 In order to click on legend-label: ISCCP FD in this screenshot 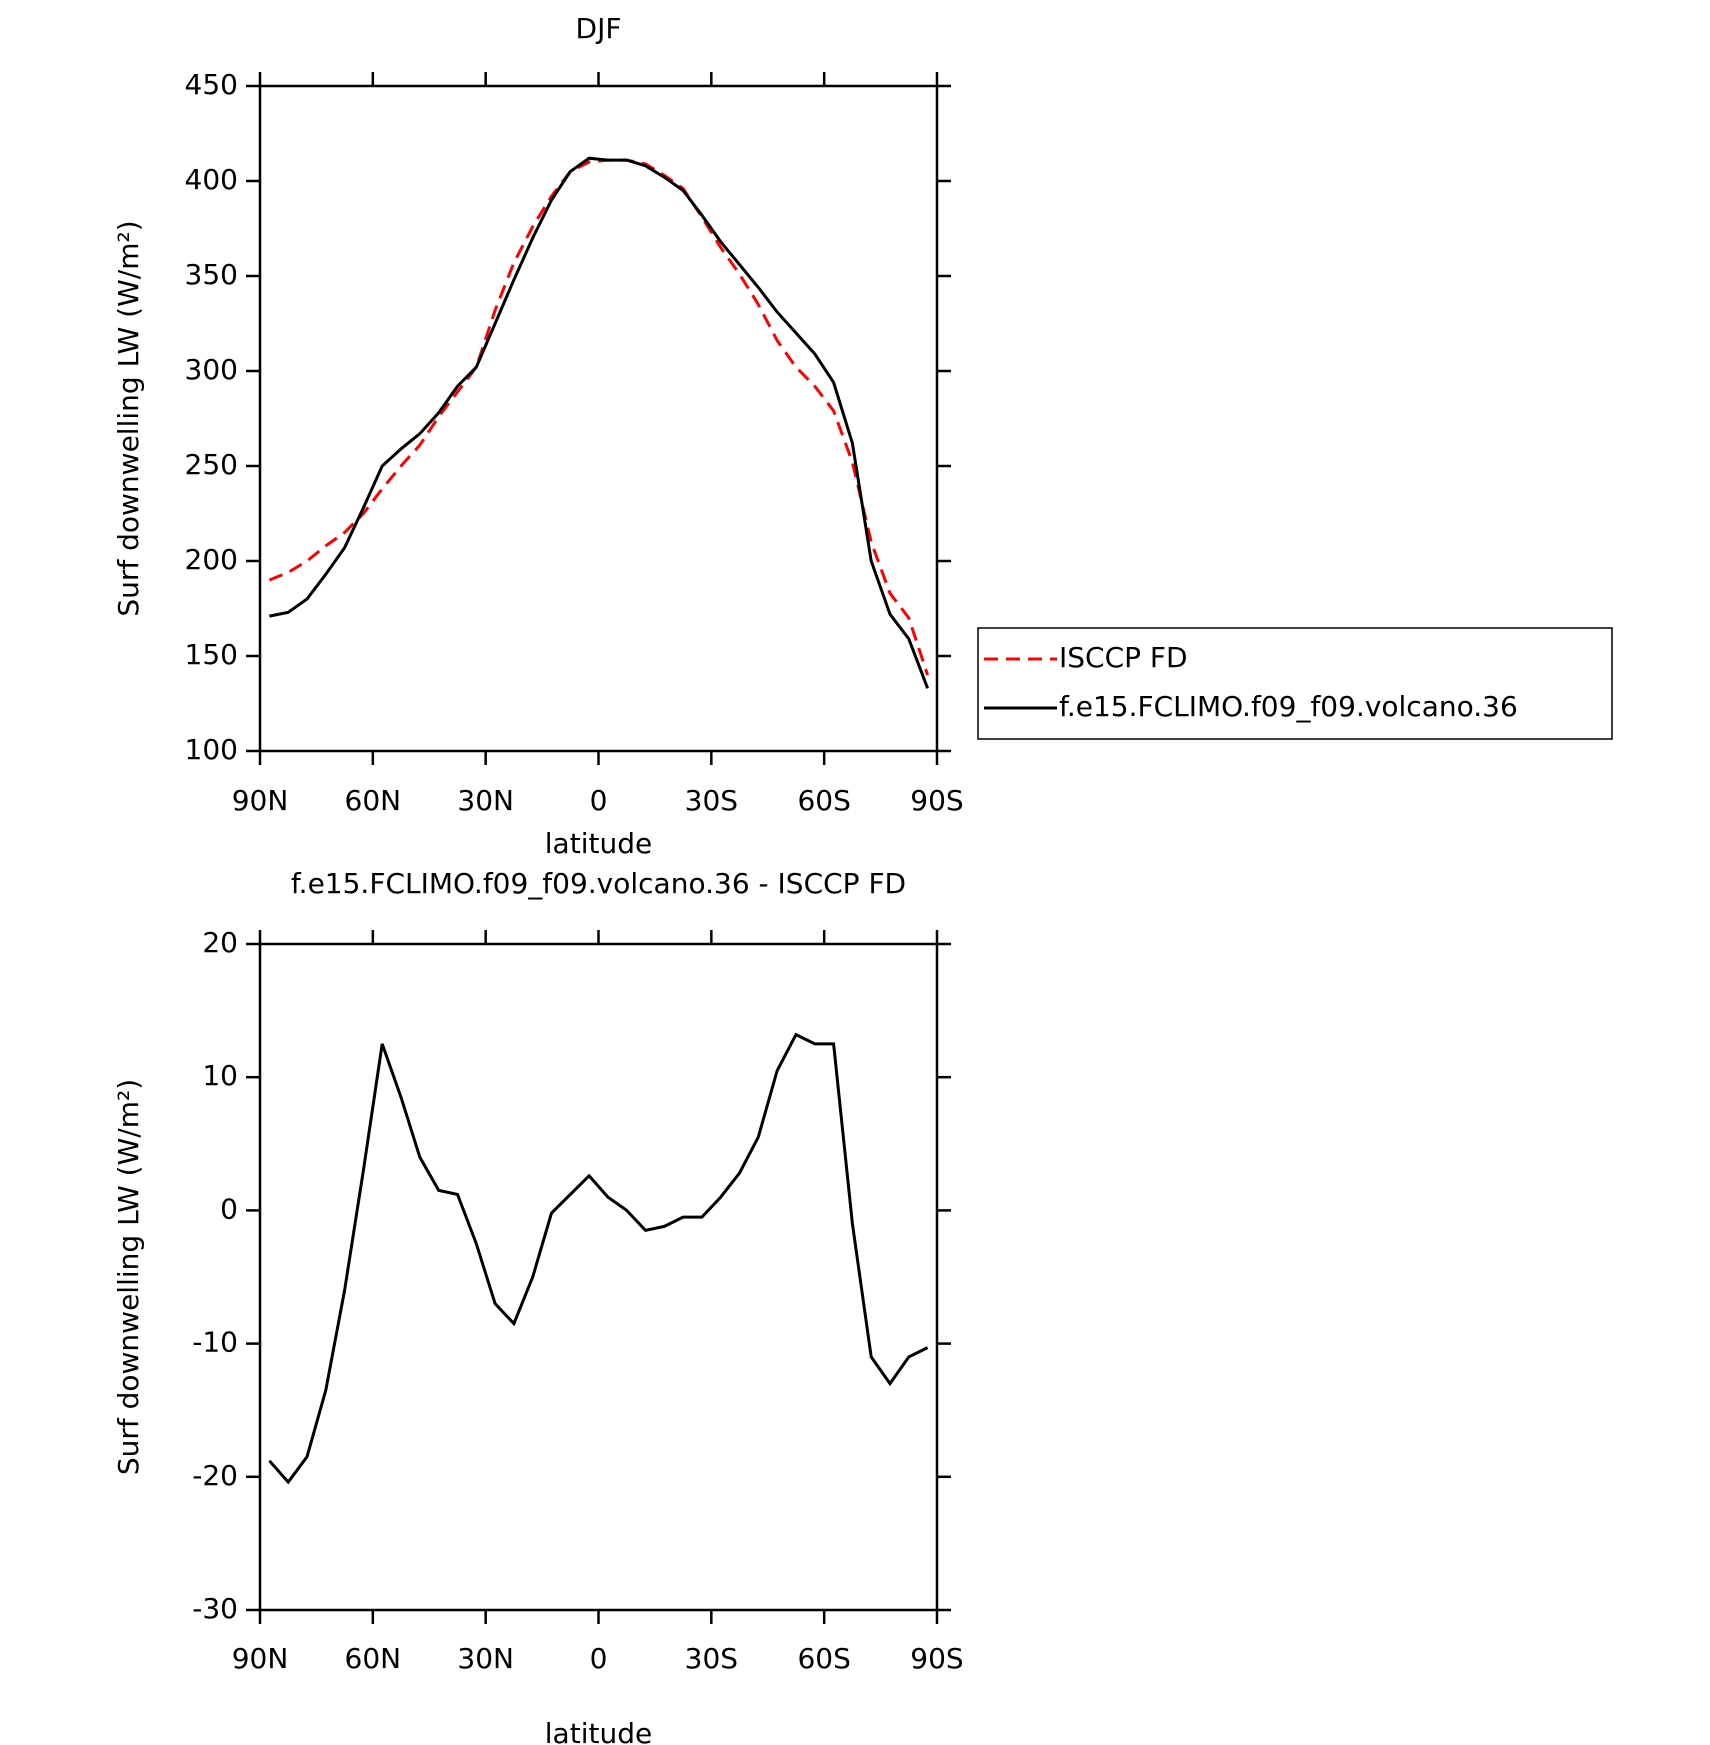, I will do `click(1123, 657)`.